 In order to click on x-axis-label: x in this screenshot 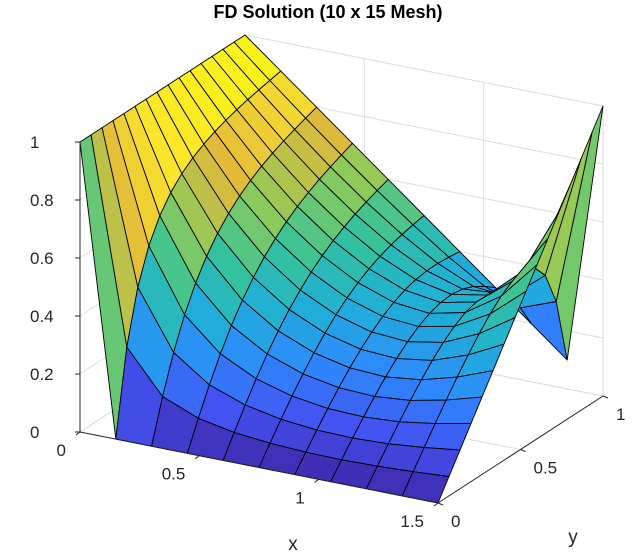, I will do `click(293, 543)`.